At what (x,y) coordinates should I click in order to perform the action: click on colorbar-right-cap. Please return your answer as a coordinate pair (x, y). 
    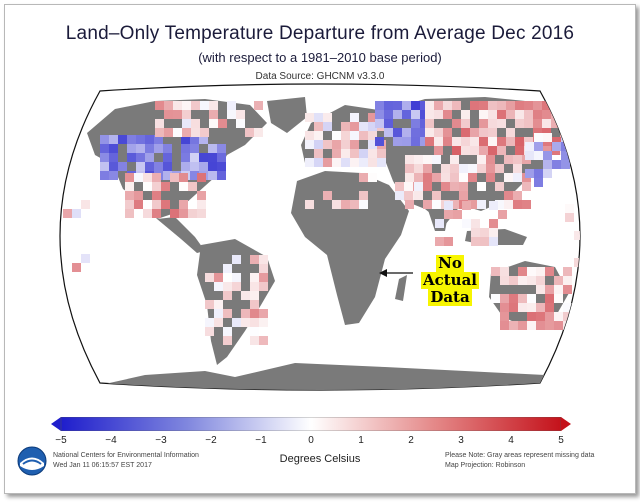
    Looking at the image, I should click on (566, 424).